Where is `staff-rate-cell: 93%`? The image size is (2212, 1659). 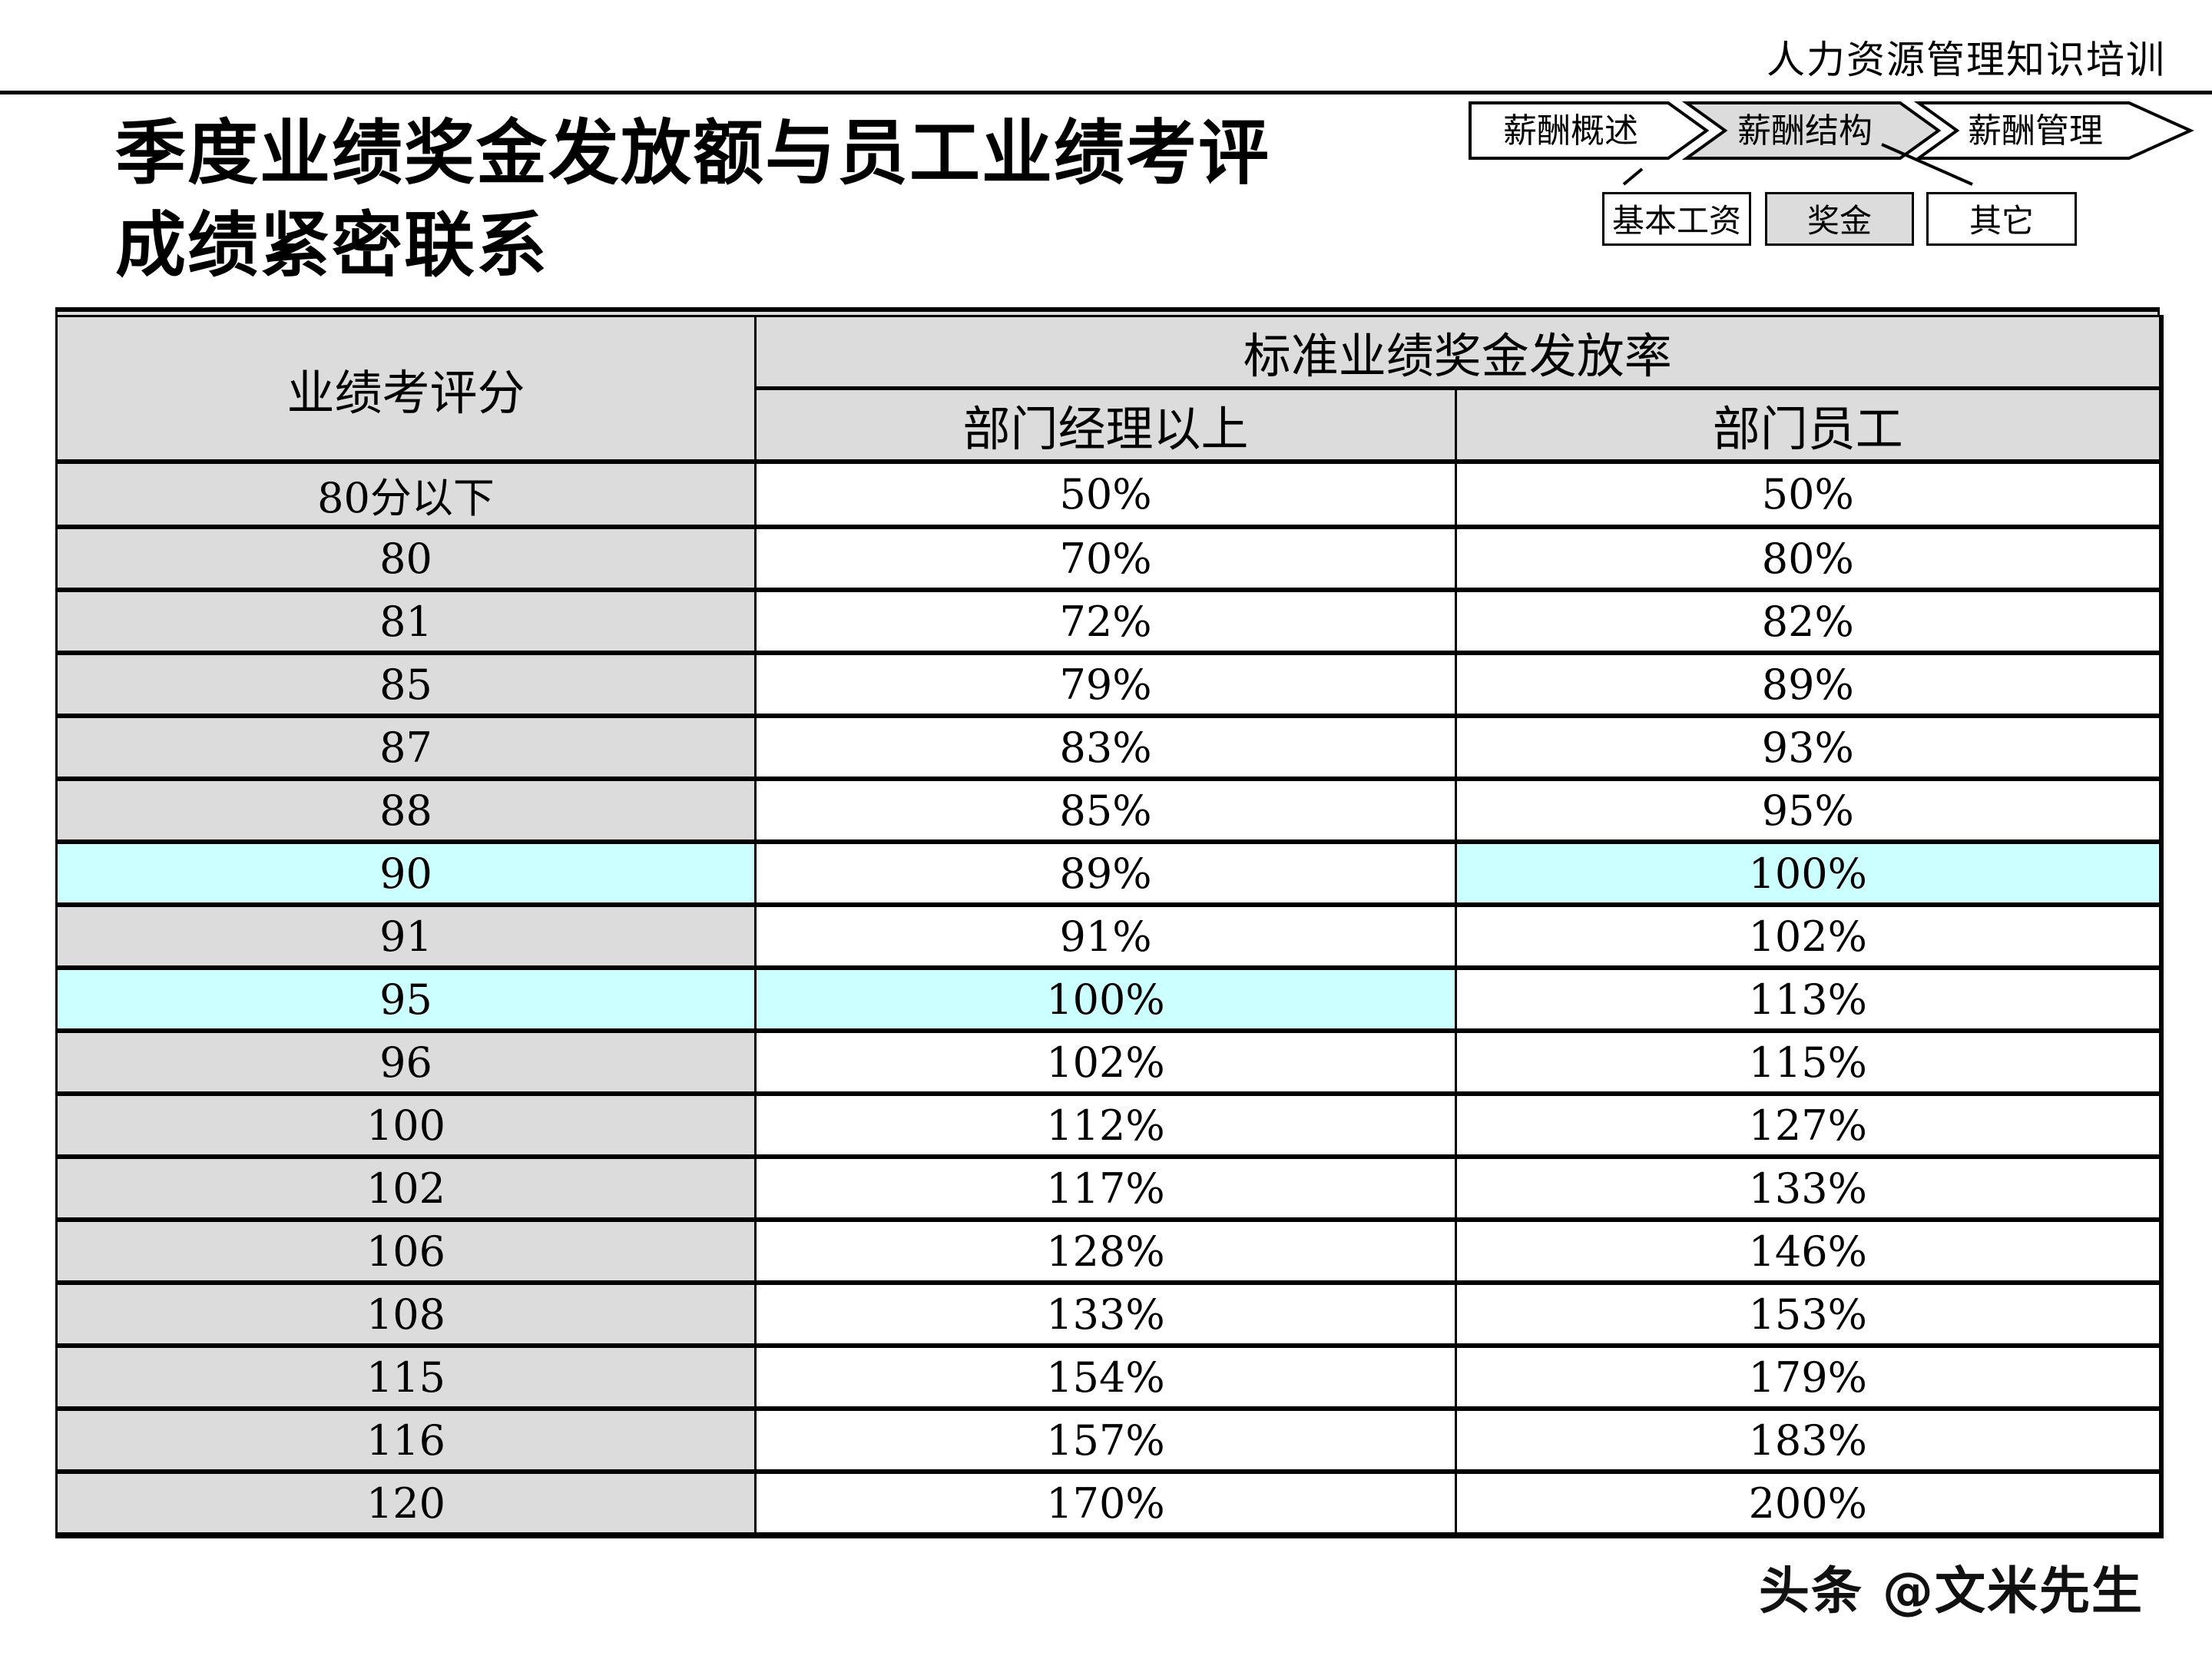
staff-rate-cell: 93% is located at coordinates (1809, 747).